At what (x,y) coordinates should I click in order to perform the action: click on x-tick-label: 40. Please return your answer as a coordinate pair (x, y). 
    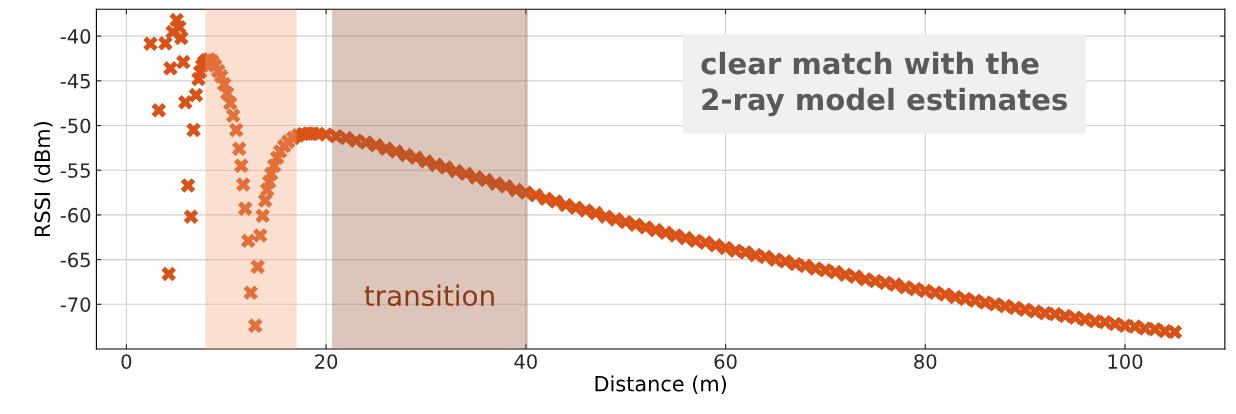
    Looking at the image, I should click on (525, 361).